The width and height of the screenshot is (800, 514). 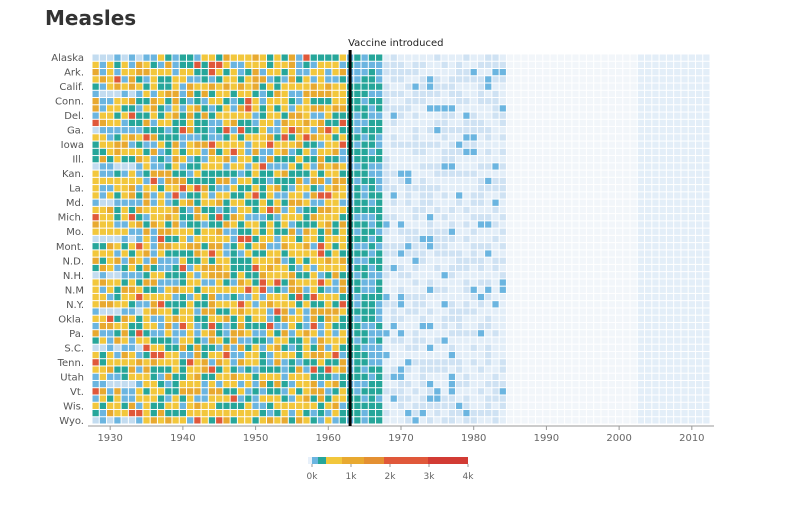 I want to click on state-label: Iowa, so click(x=72, y=145).